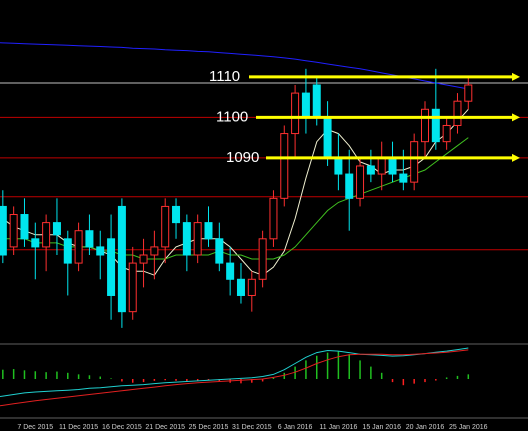 The width and height of the screenshot is (528, 431). What do you see at coordinates (295, 427) in the screenshot?
I see `x-tick-label: 6 Jan 2016` at bounding box center [295, 427].